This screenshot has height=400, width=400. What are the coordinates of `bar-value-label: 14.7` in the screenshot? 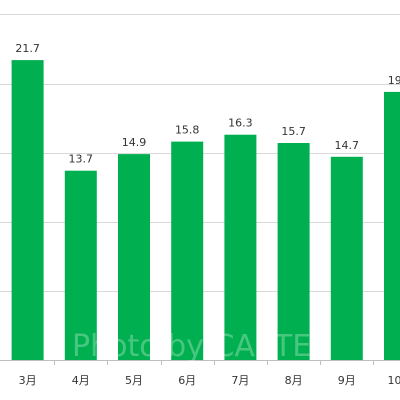 It's located at (347, 145).